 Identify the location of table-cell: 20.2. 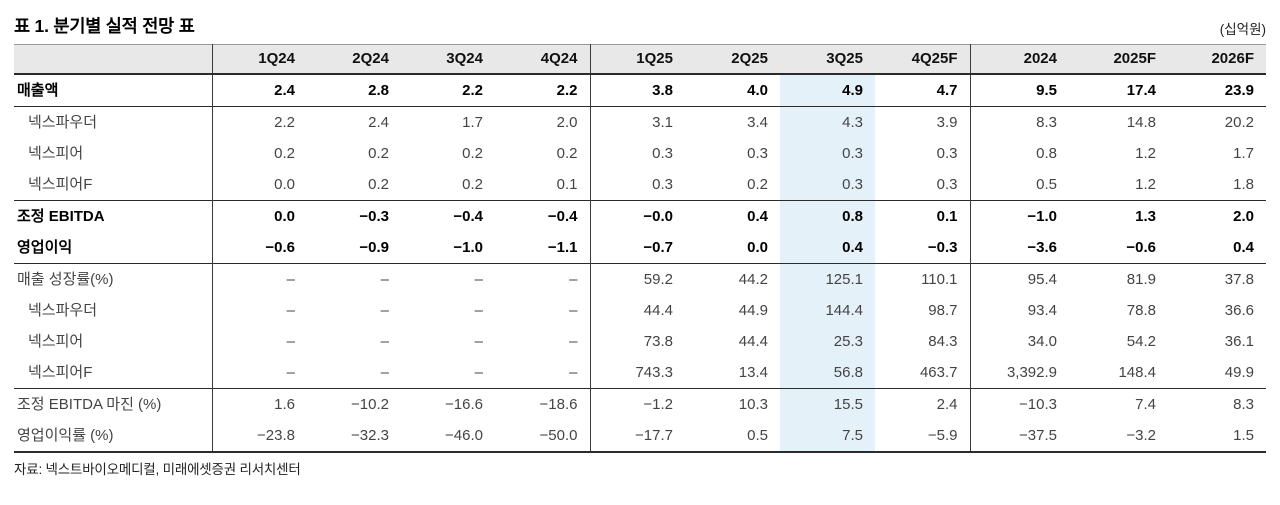
(1217, 122).